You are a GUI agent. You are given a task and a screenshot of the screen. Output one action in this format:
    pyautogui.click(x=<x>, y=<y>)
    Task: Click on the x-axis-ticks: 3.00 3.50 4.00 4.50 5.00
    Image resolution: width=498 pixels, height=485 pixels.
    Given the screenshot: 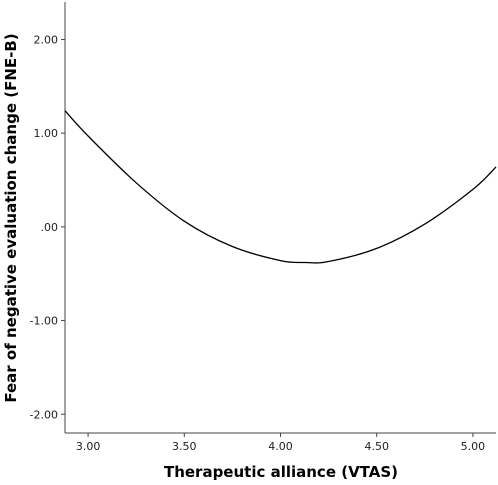 What is the action you would take?
    pyautogui.click(x=280, y=443)
    